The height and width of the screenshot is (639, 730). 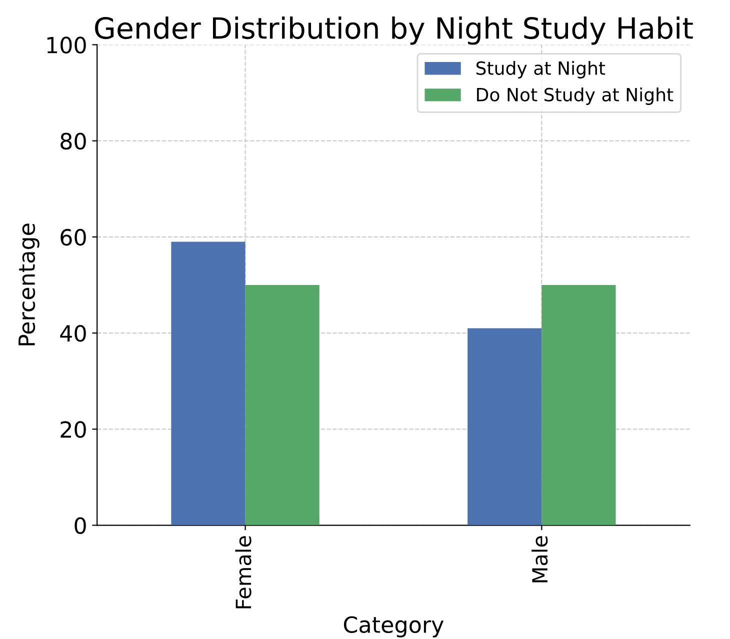 I want to click on x-axis-title: Category, so click(x=394, y=627).